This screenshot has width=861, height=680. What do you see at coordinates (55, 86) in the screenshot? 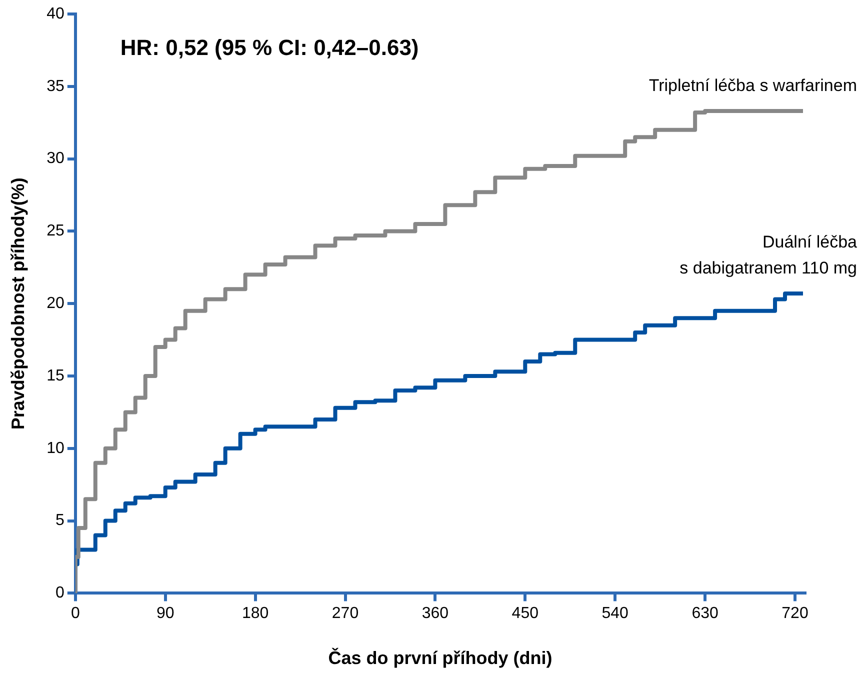
I see `y-tick-label: 35` at bounding box center [55, 86].